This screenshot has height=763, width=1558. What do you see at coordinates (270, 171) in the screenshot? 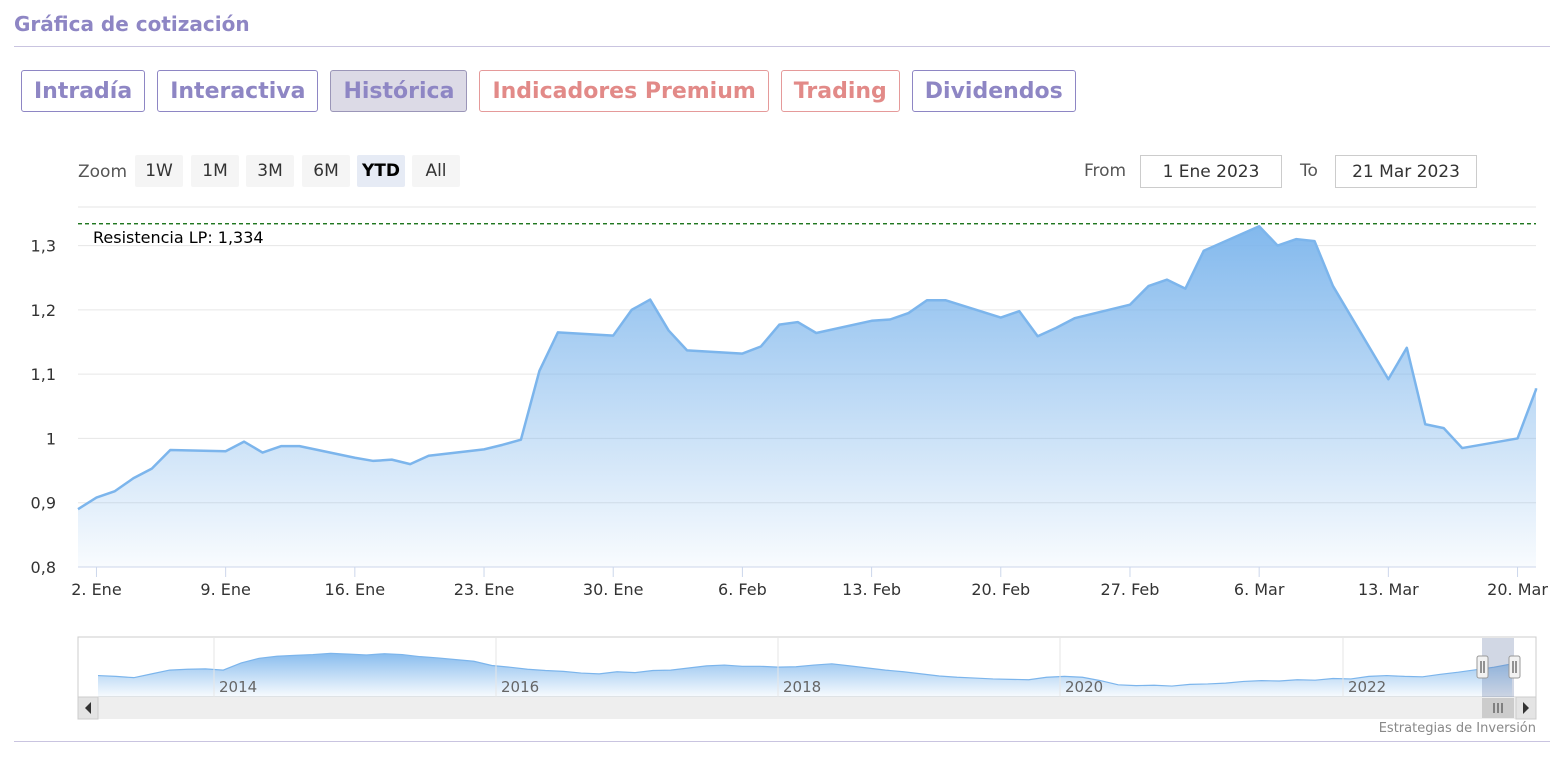
I see `zoom-3m-button: 3M` at bounding box center [270, 171].